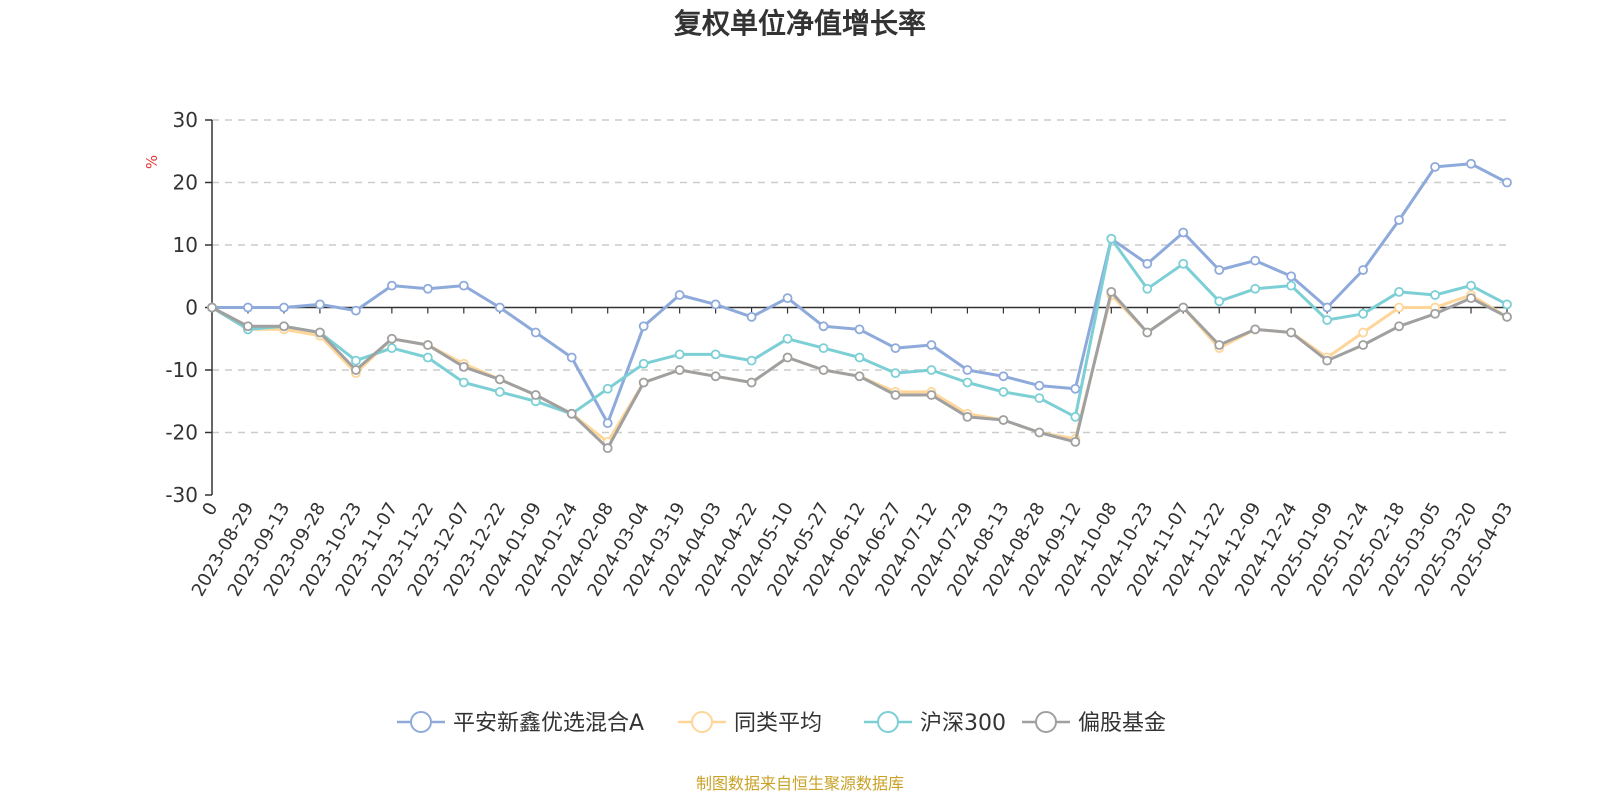  I want to click on x-tick-label: 0, so click(210, 509).